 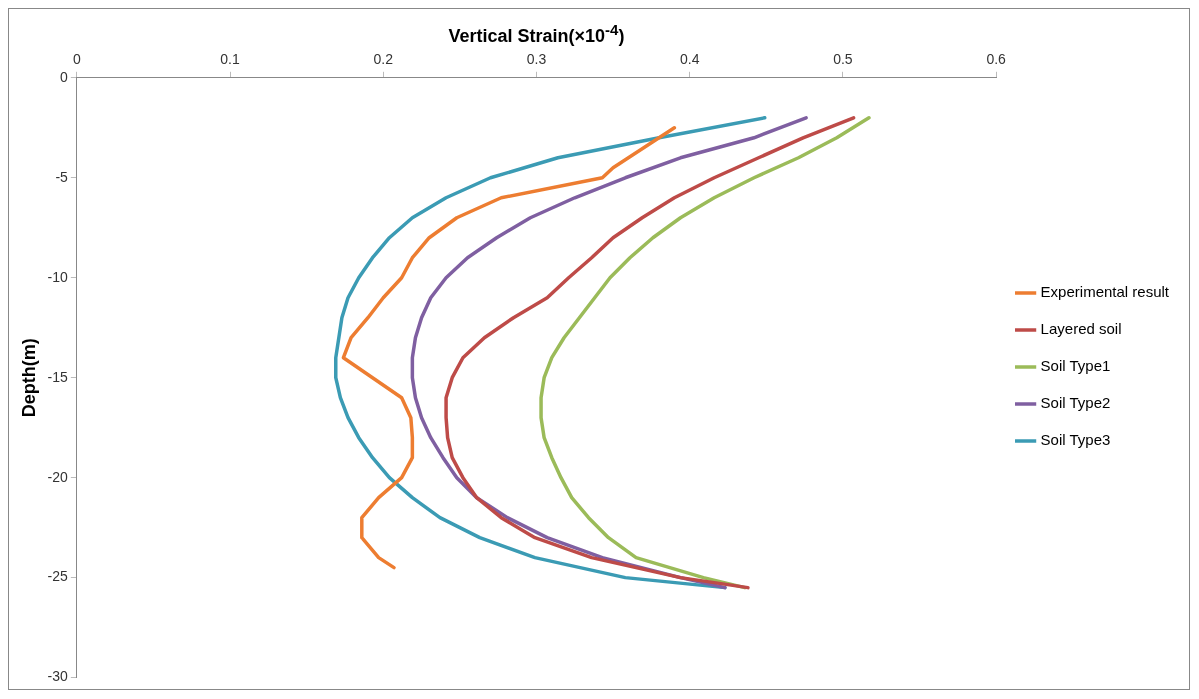 I want to click on y-tick-label: -10, so click(x=58, y=276).